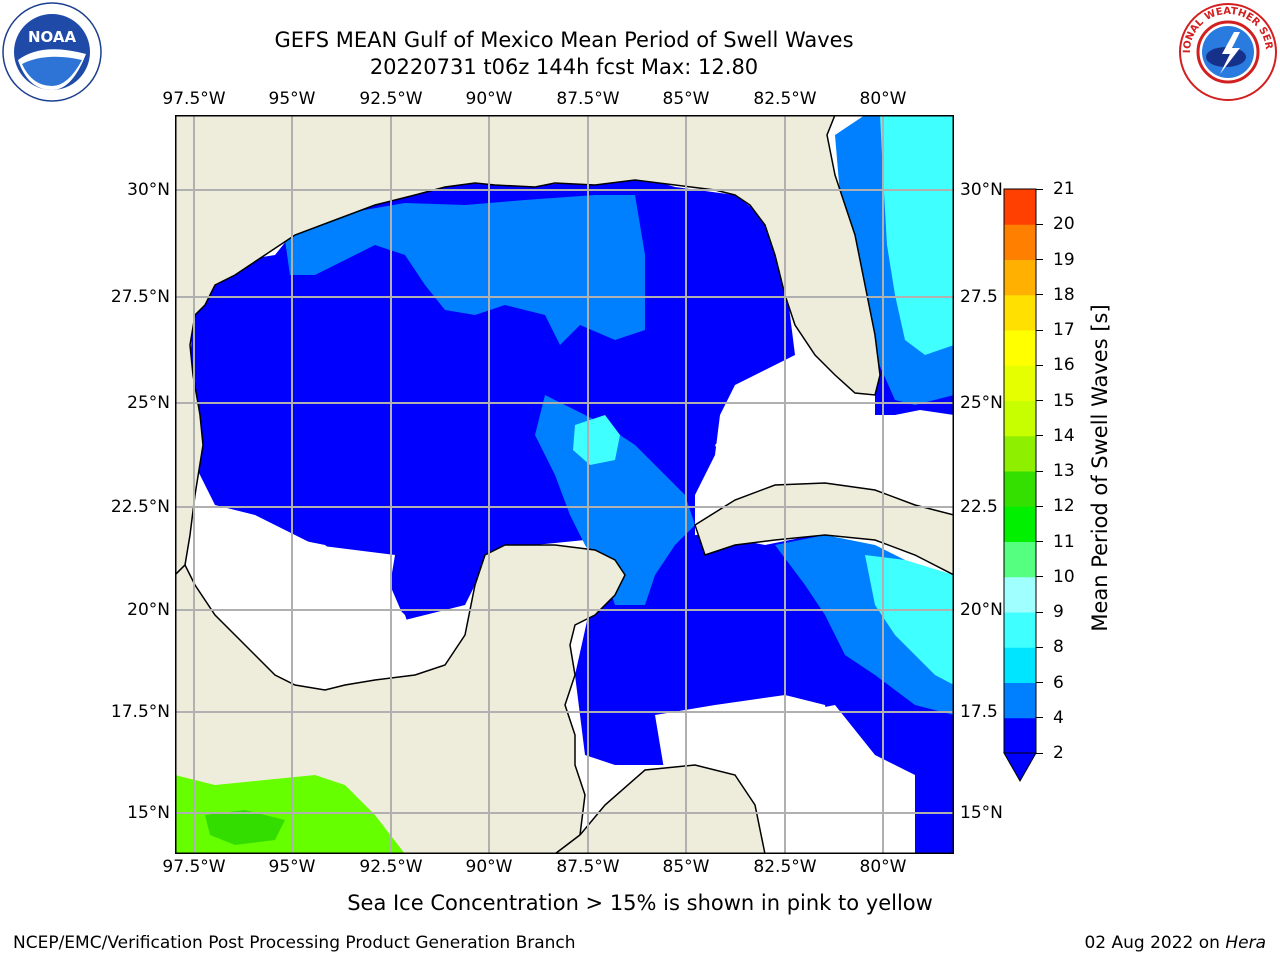  What do you see at coordinates (1064, 224) in the screenshot?
I see `colorbar-tick-label: 20` at bounding box center [1064, 224].